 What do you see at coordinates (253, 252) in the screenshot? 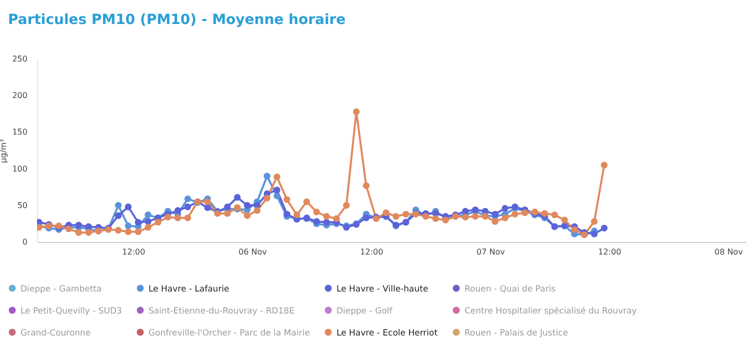
I see `x-tick-label: 06 Nov` at bounding box center [253, 252].